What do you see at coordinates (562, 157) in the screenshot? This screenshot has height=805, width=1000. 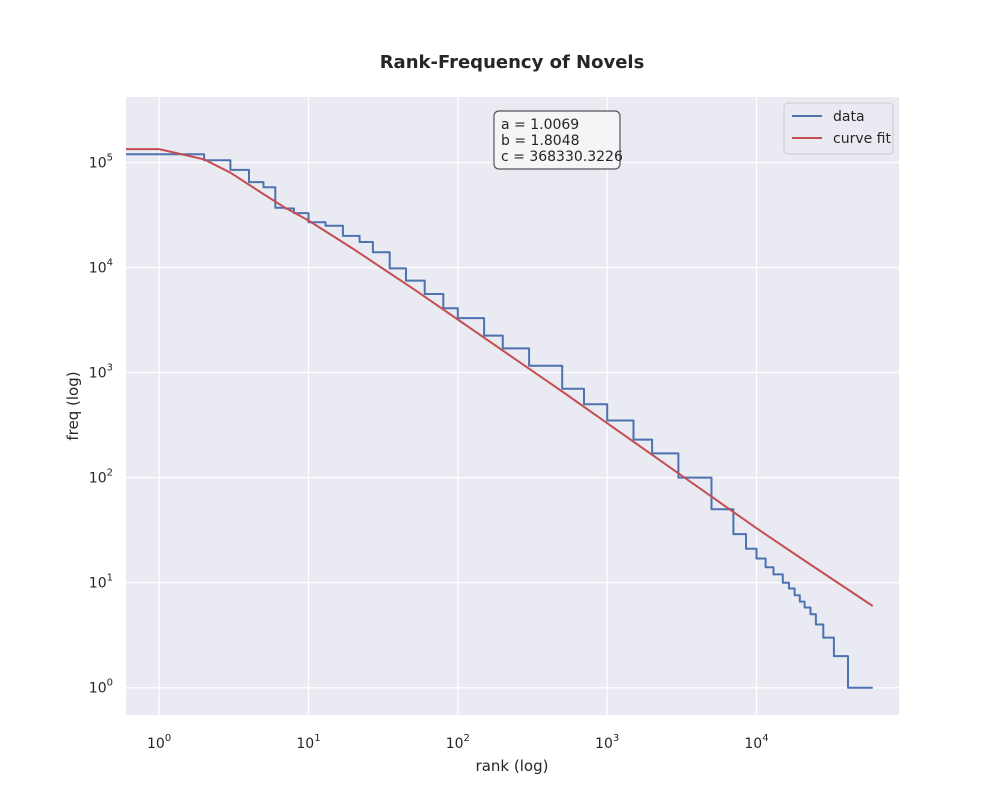 I see `param-c-text: c = 368330.3226` at bounding box center [562, 157].